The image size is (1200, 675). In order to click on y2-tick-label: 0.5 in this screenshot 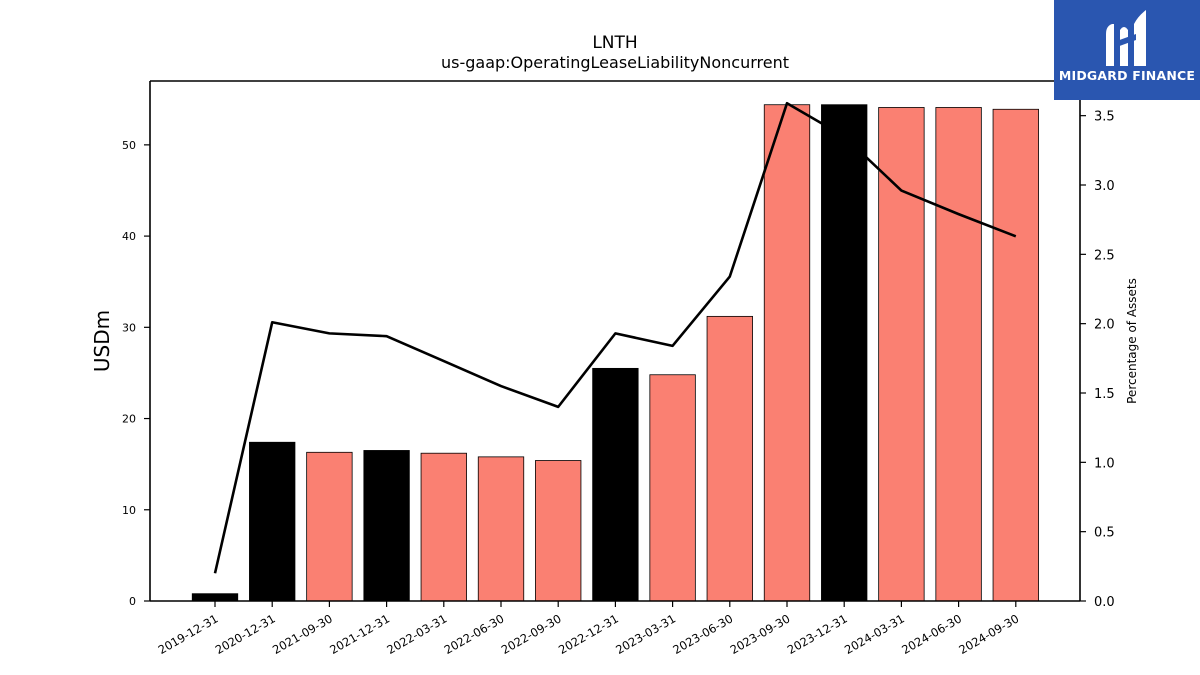, I will do `click(1104, 533)`.